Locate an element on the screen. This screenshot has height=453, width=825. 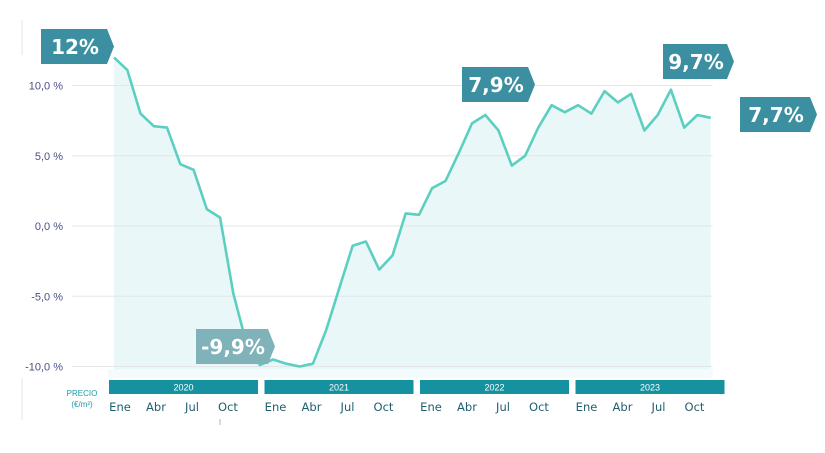
year-label: 2023 is located at coordinates (650, 388).